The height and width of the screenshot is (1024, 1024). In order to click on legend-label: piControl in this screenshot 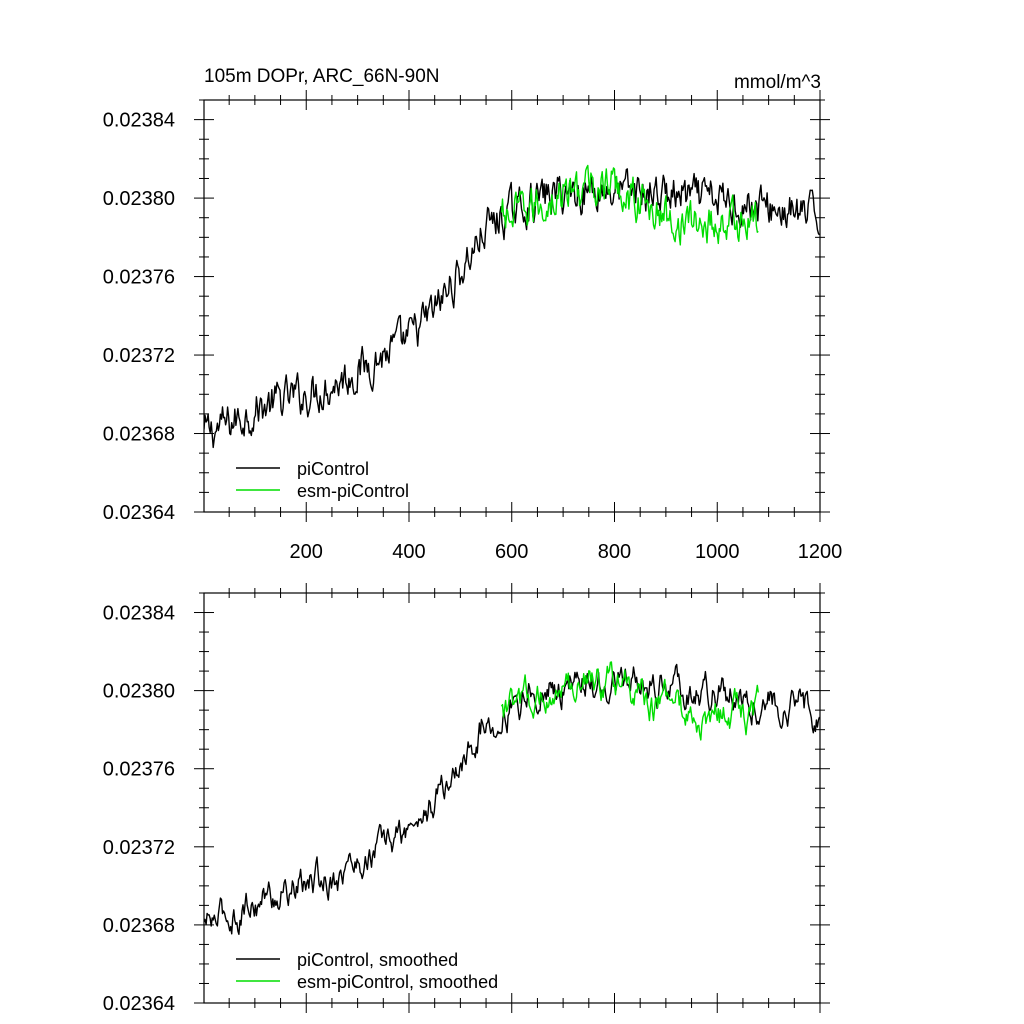, I will do `click(333, 469)`.